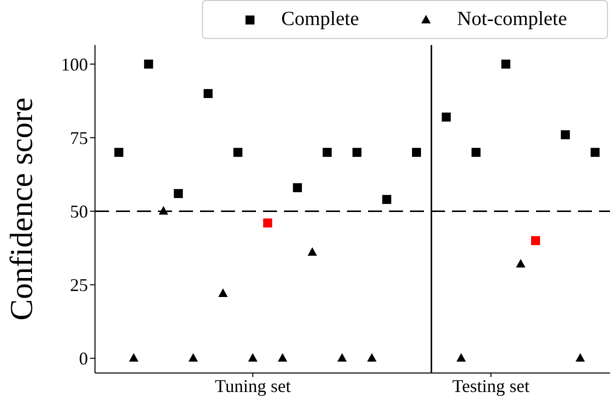 The image size is (611, 408). What do you see at coordinates (83, 358) in the screenshot?
I see `y-tick-label: 0` at bounding box center [83, 358].